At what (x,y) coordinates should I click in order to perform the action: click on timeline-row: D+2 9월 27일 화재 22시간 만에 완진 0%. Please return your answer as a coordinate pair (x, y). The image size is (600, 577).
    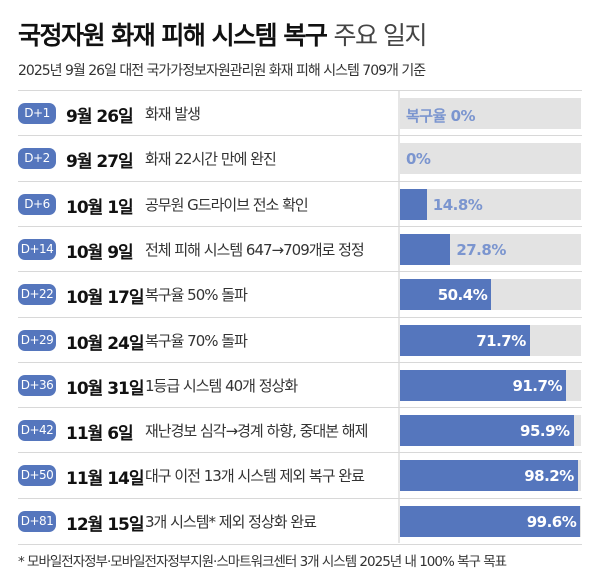
    Looking at the image, I should click on (300, 158).